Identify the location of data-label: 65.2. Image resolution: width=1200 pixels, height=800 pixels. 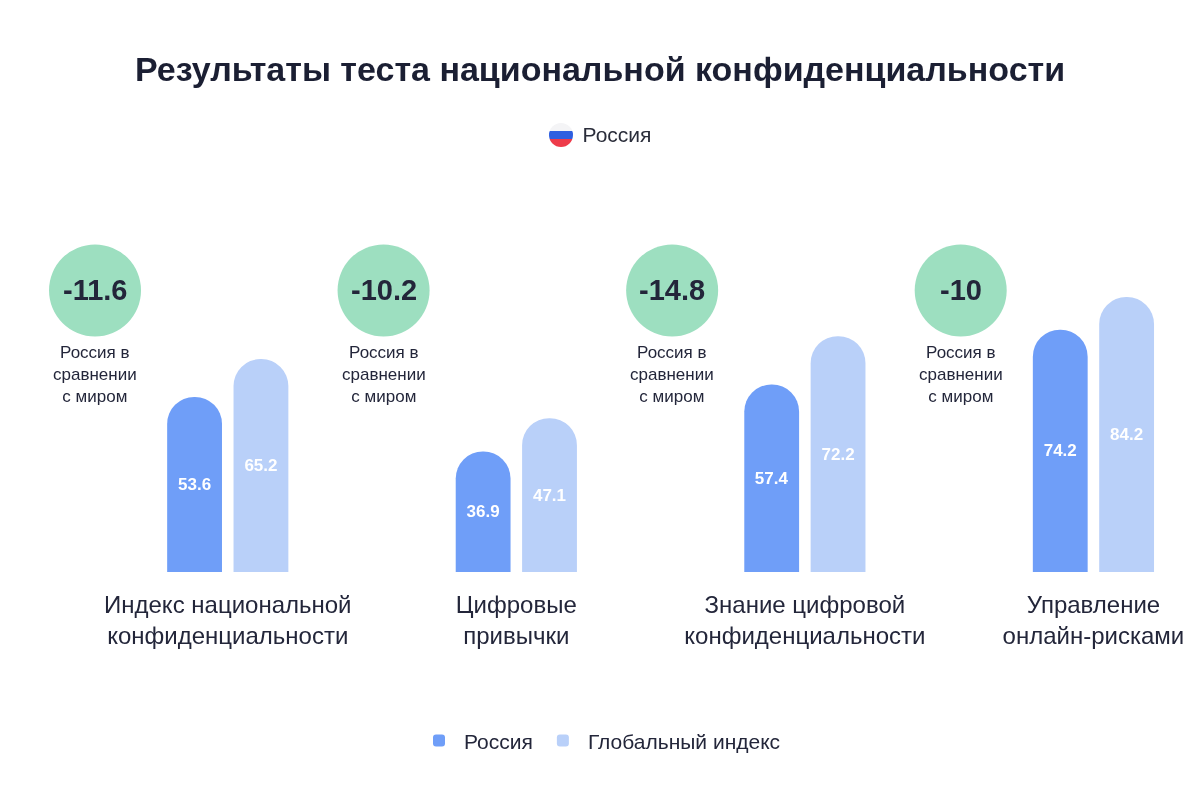
(261, 466).